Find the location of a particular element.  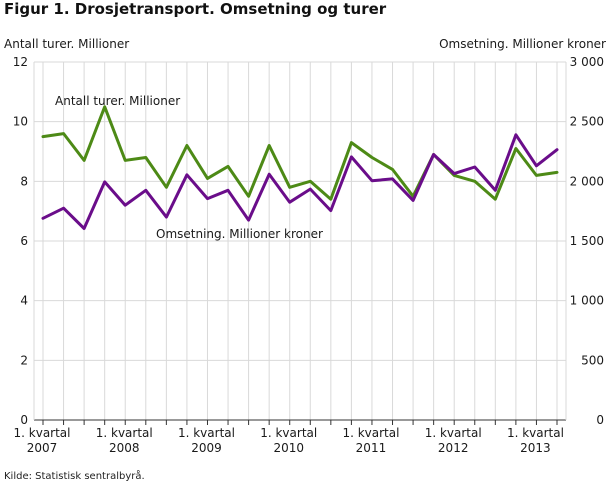

left-tick-label: 8 is located at coordinates (24, 181).